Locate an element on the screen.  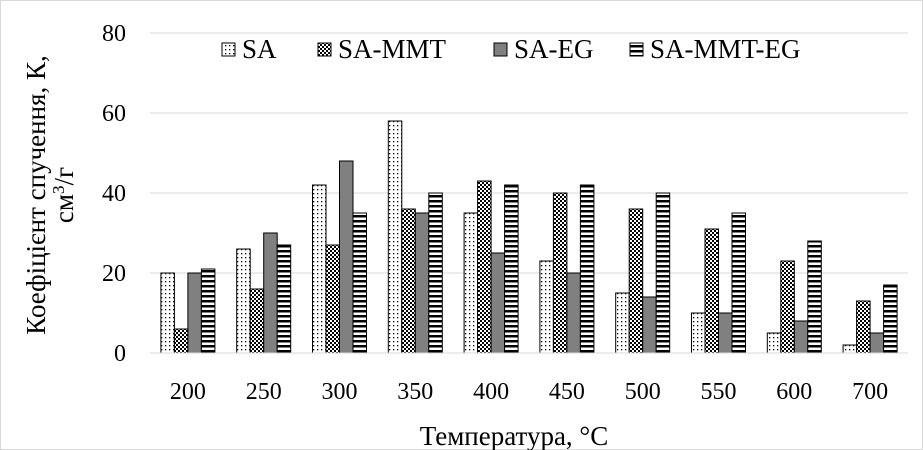
legend-label-SA-EG: SA-EG is located at coordinates (554, 49).